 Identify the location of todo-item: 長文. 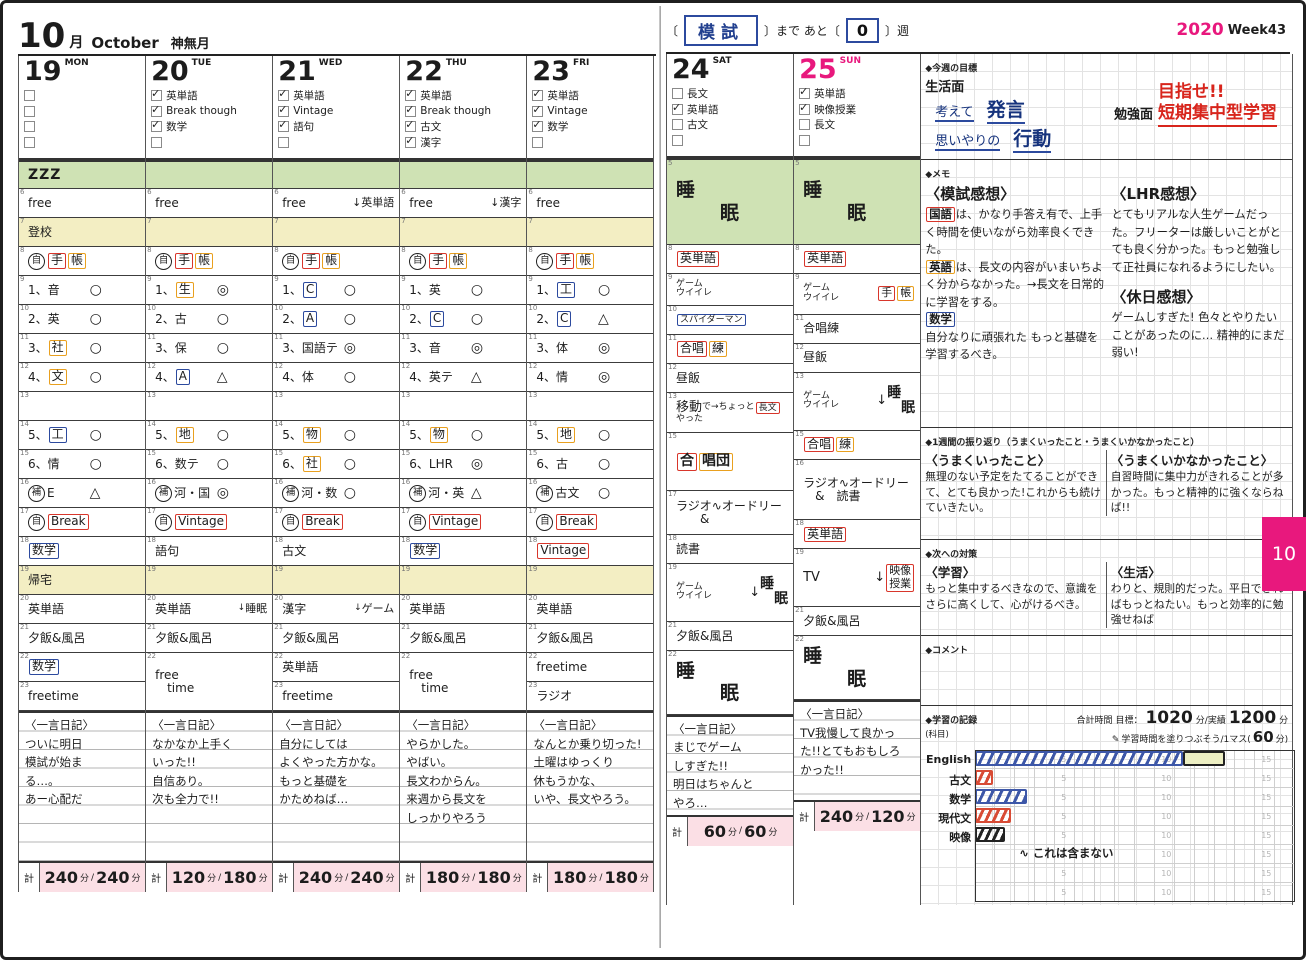
(859, 125).